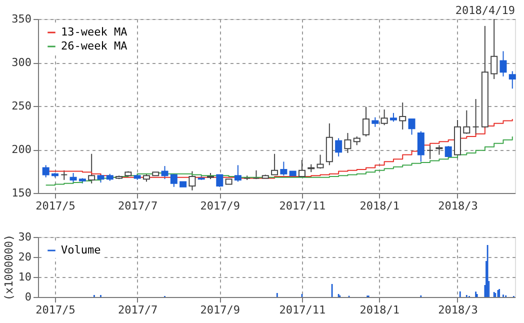 This screenshot has width=524, height=323. Describe the element at coordinates (94, 46) in the screenshot. I see `legend-label: 26-week MA` at that location.